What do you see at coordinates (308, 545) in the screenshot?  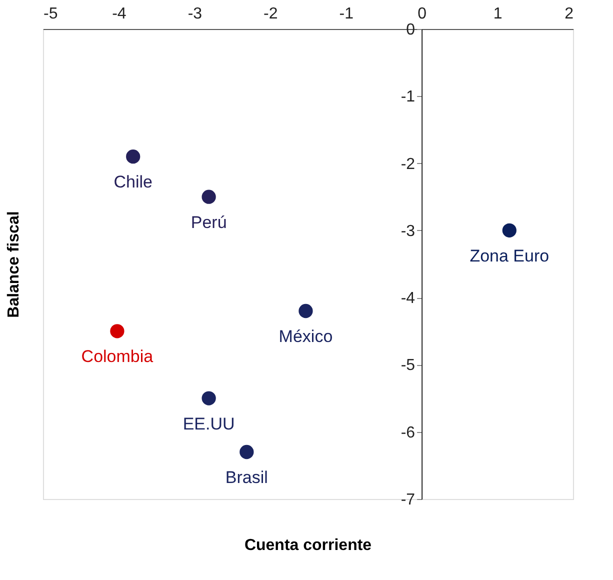 I see `x-axis-title: Cuenta corriente` at bounding box center [308, 545].